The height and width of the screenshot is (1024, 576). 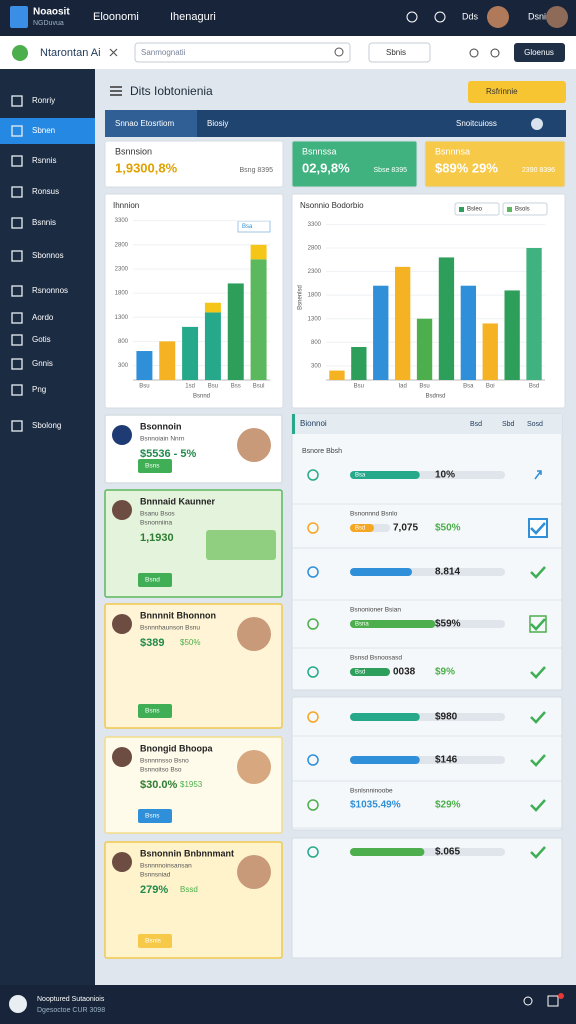 I want to click on status-icon, so click(x=538, y=475).